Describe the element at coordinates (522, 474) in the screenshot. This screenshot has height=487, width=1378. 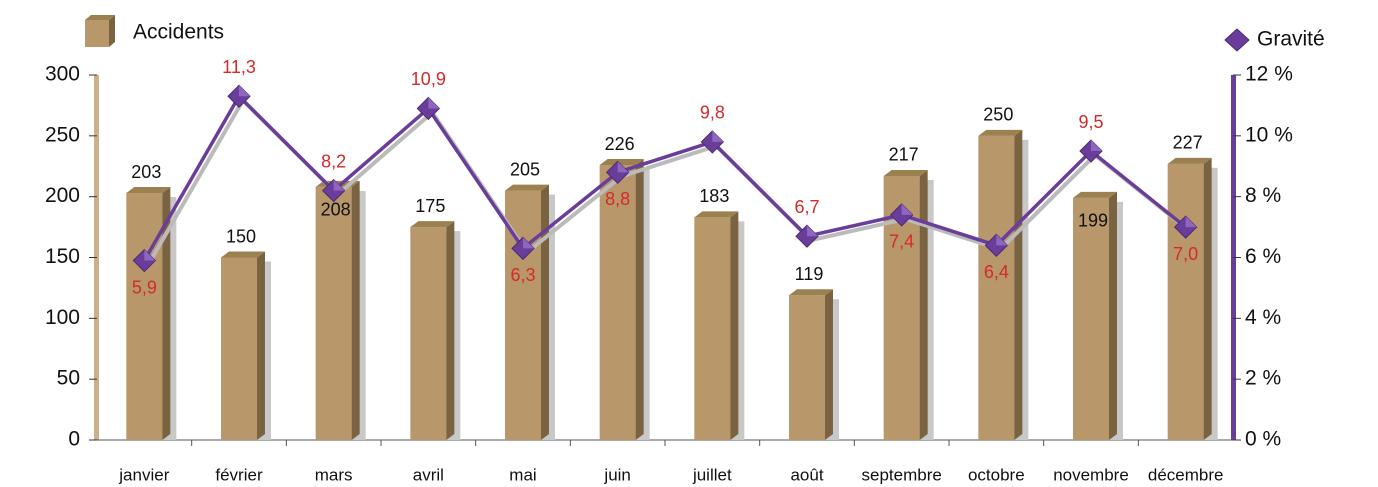
I see `x-tick-label: mai` at that location.